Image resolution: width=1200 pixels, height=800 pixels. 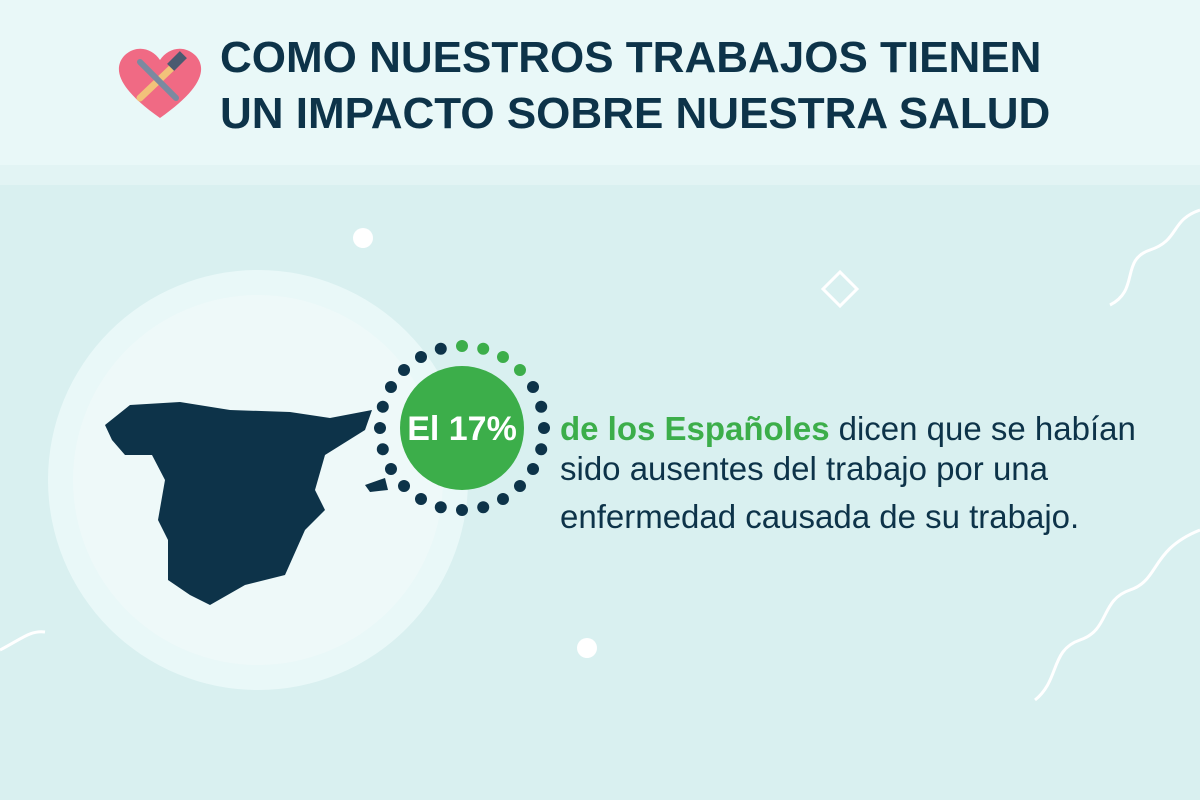 What do you see at coordinates (819, 516) in the screenshot?
I see `stat-line: enfermedad causada de su trabajo.` at bounding box center [819, 516].